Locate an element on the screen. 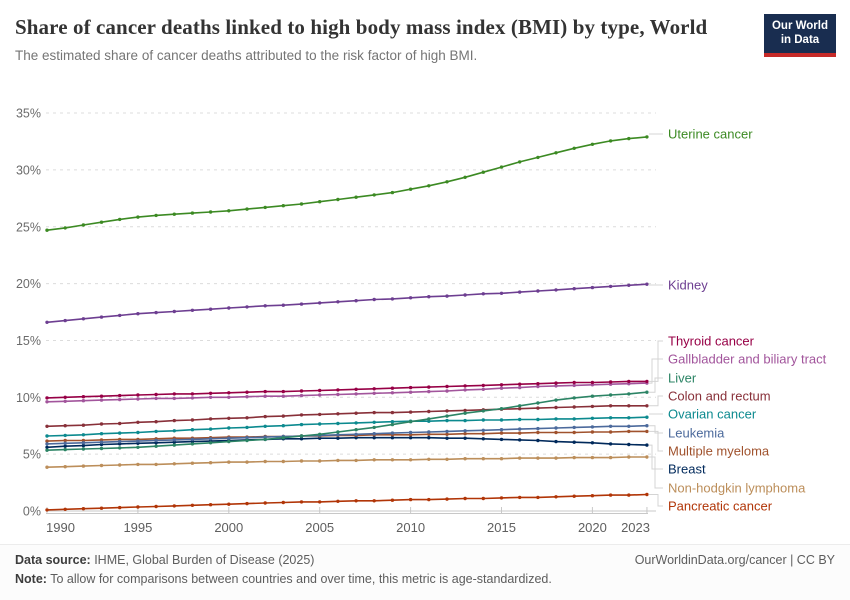  series-kidney is located at coordinates (347, 303).